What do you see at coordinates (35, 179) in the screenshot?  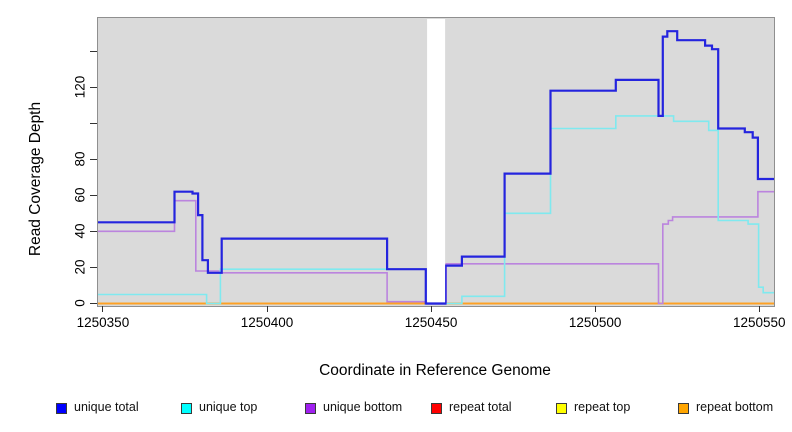 I see `y-axis-title: Read Coverage Depth` at bounding box center [35, 179].